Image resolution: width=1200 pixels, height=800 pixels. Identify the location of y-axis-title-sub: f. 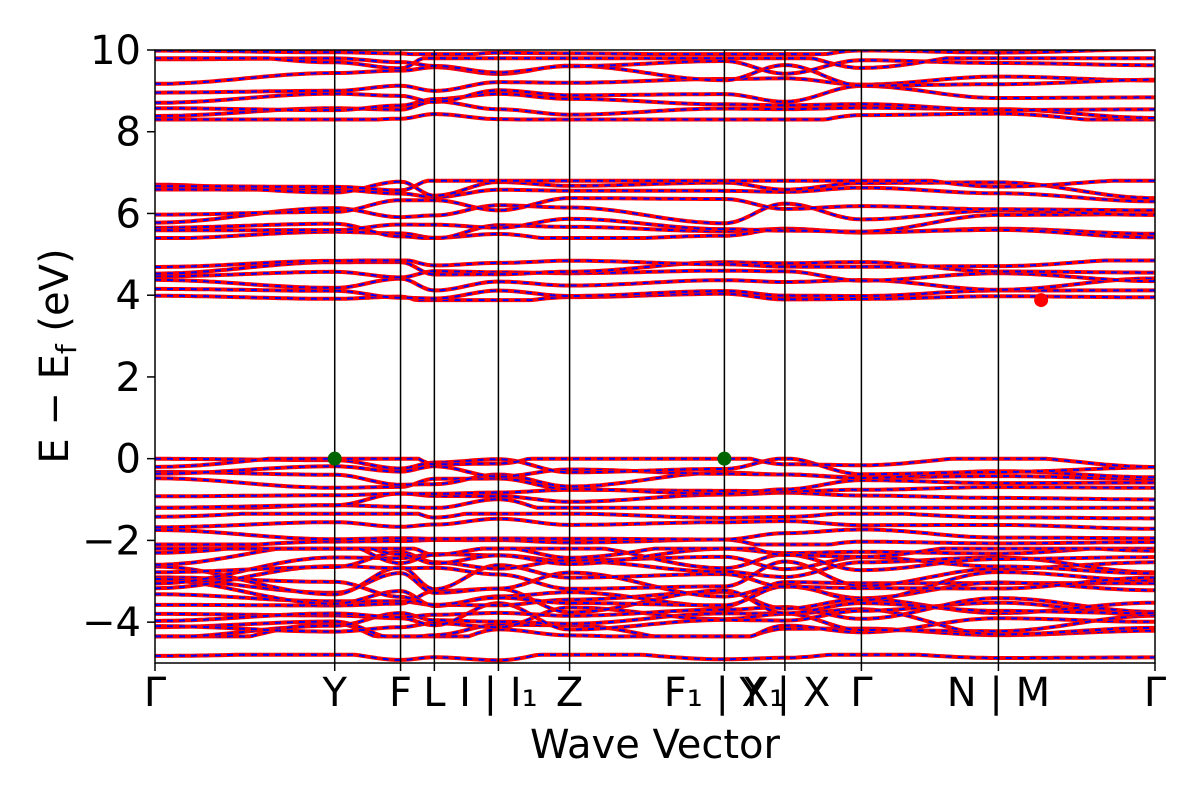
(66, 348).